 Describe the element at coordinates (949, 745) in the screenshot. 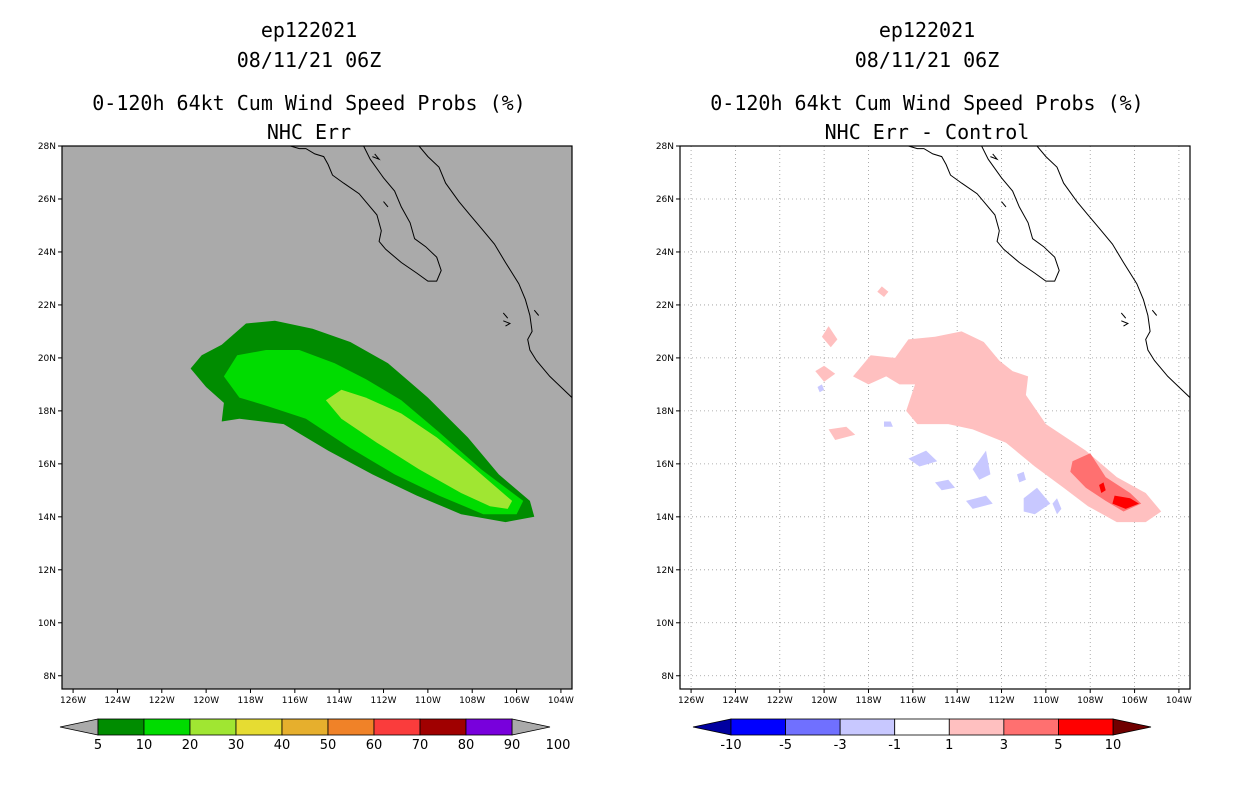

I see `colorbar-label: 1` at that location.